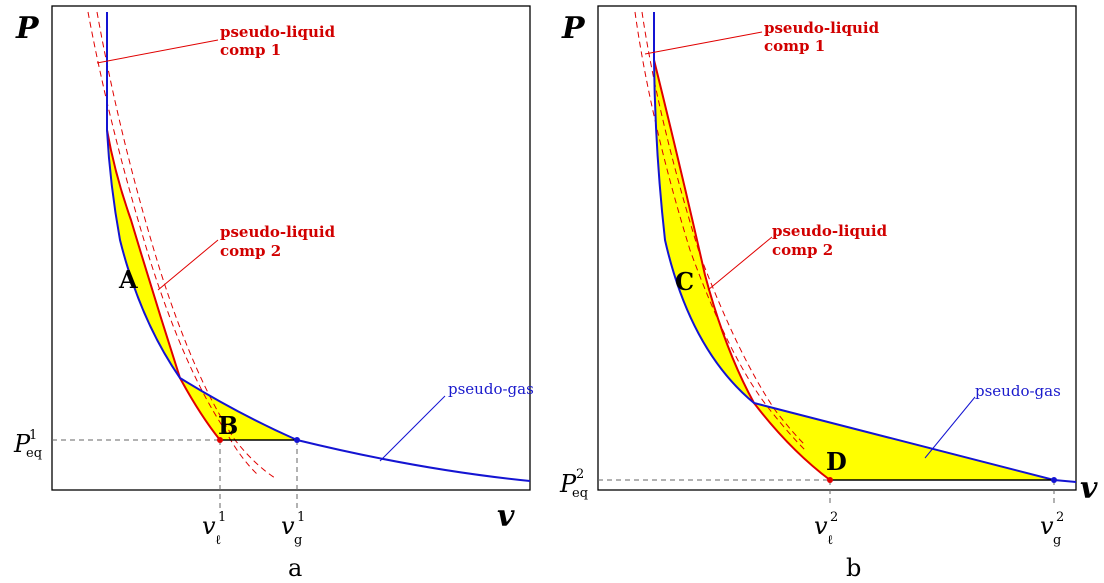 The height and width of the screenshot is (583, 1104). What do you see at coordinates (704, 231) in the screenshot?
I see `region-c-area` at bounding box center [704, 231].